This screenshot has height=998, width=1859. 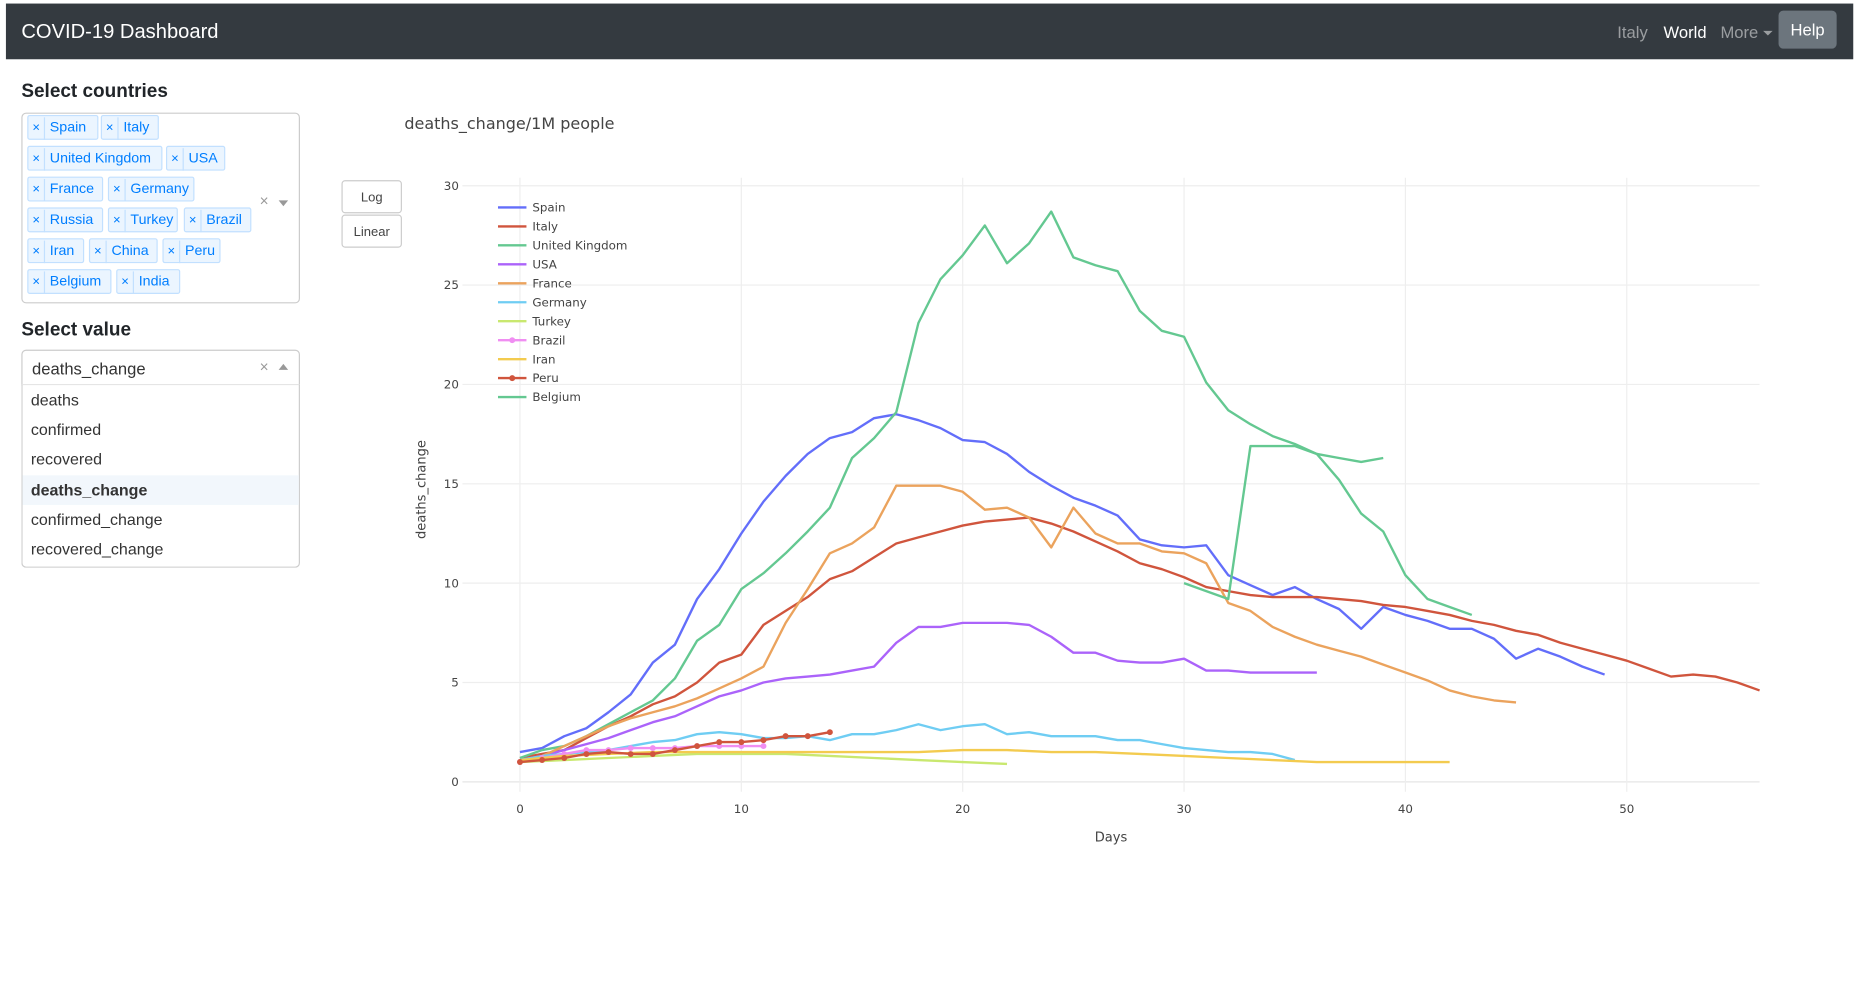 What do you see at coordinates (512, 340) in the screenshot?
I see `legend-marker-brazil` at bounding box center [512, 340].